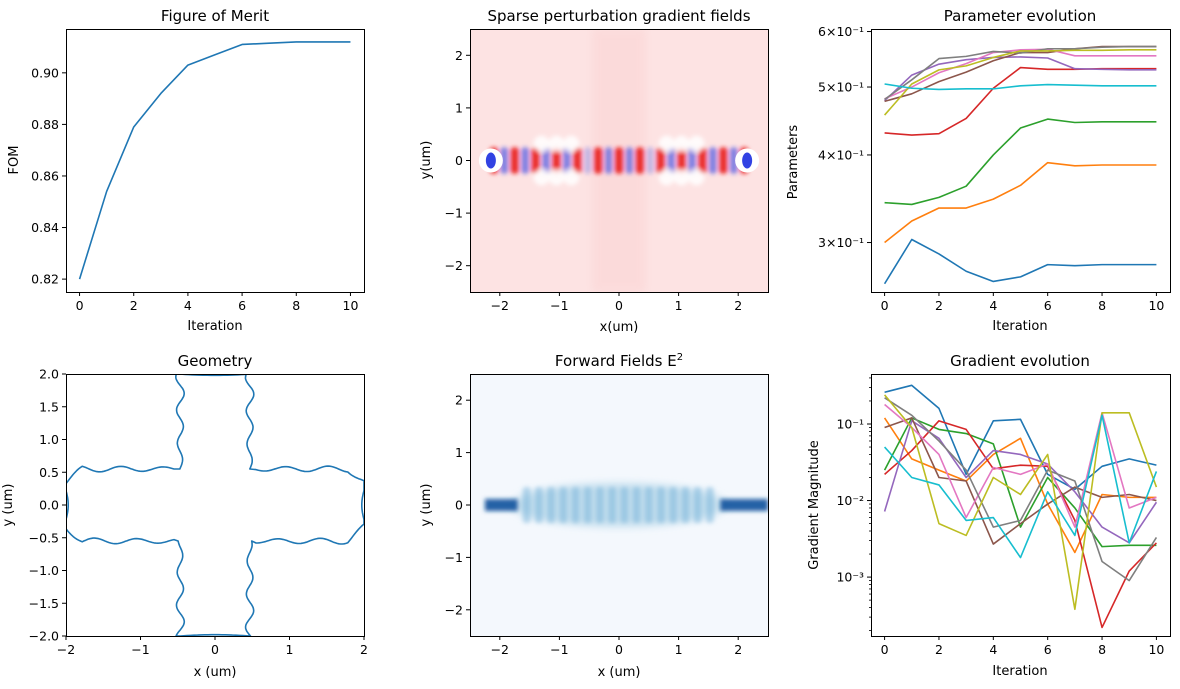 The image size is (1180, 689). Describe the element at coordinates (993, 649) in the screenshot. I see `gradient-evolution-x-tick-label: 4` at that location.